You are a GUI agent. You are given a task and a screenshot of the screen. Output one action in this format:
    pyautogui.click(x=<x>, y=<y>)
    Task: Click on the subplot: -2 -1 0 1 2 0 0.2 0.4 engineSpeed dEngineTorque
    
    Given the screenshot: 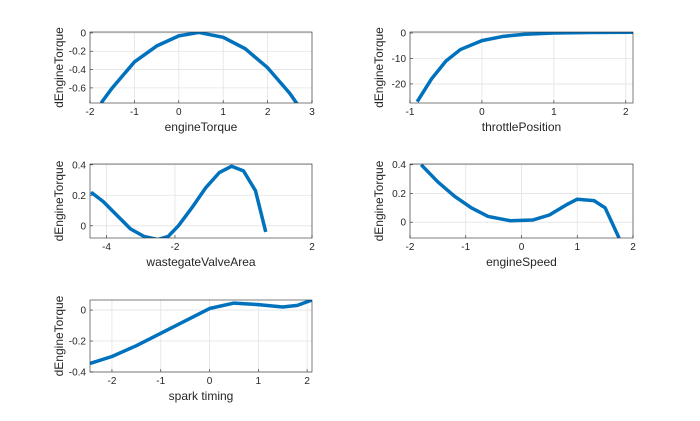 What is the action you would take?
    pyautogui.click(x=504, y=214)
    